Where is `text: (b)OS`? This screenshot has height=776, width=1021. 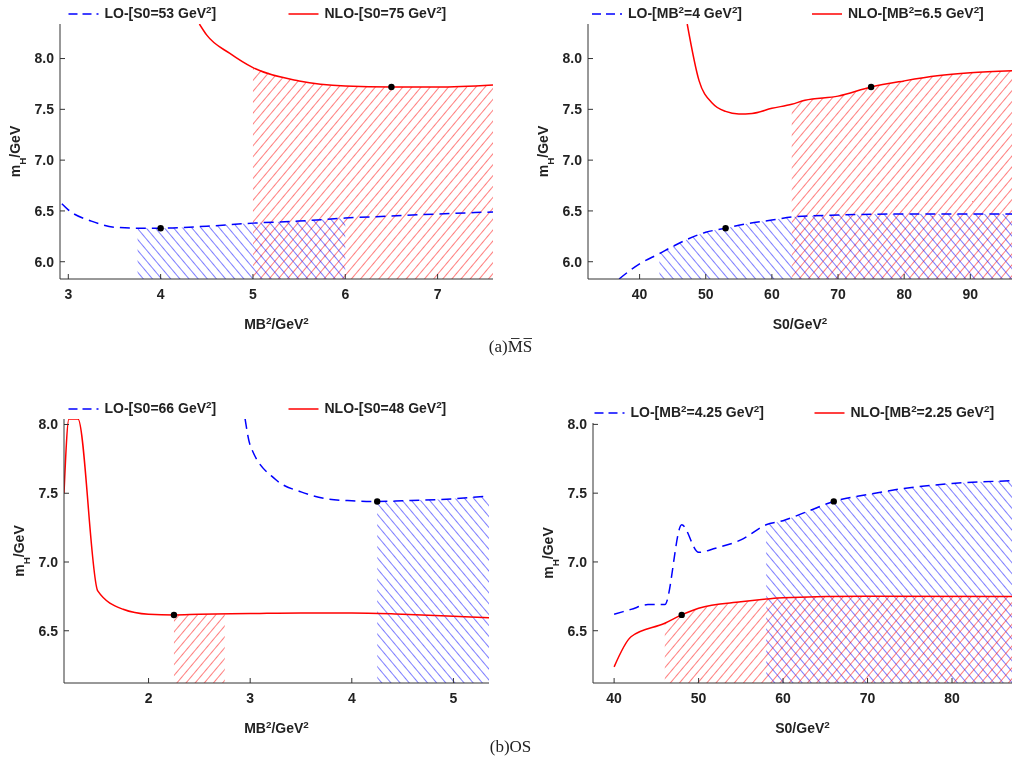 text: (b)OS is located at coordinates (510, 746).